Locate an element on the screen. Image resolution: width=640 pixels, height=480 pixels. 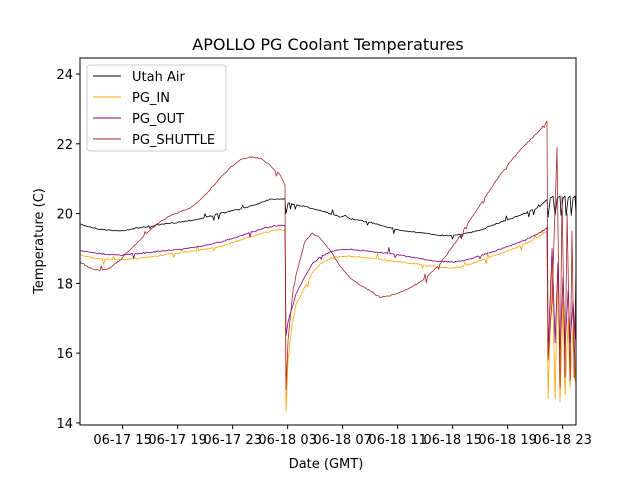
y-axis-label: Temperature (C) is located at coordinates (39, 241).